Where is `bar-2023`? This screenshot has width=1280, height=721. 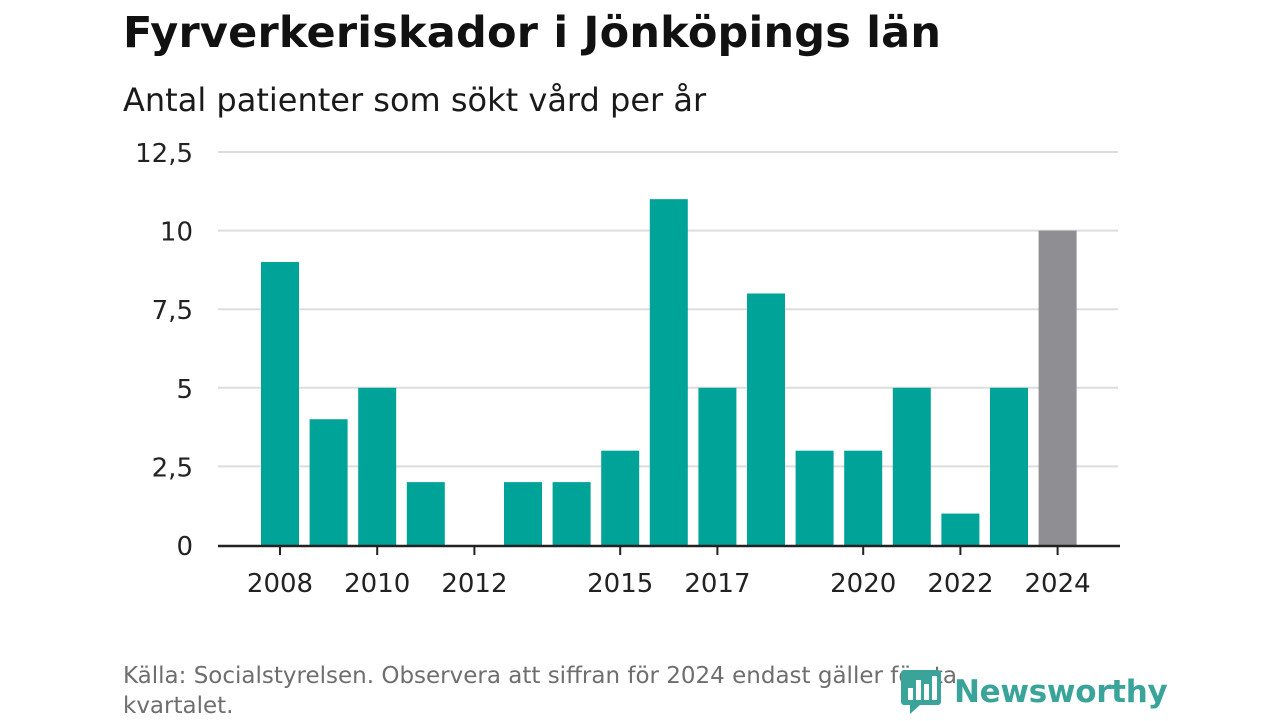 bar-2023 is located at coordinates (1009, 466).